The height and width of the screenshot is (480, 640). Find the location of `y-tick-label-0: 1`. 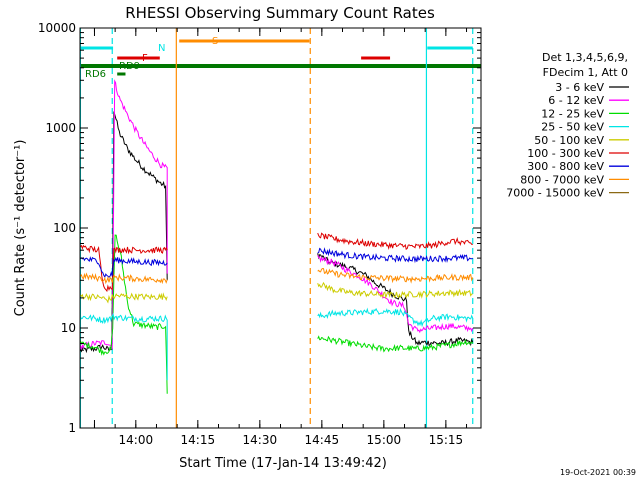

y-tick-label-0: 1 is located at coordinates (72, 428).